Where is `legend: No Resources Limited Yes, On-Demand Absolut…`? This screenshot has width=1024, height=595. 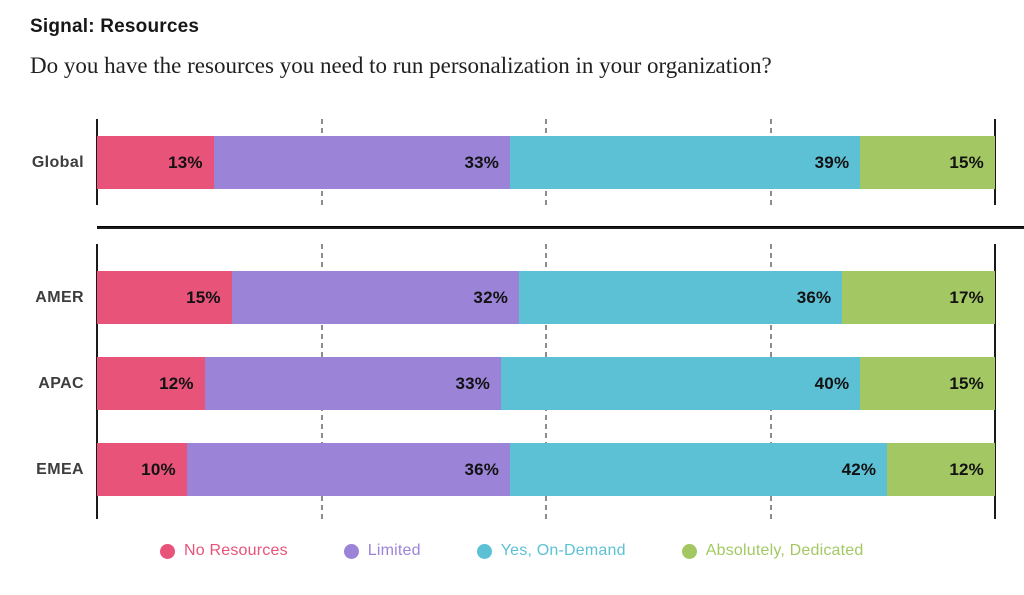
legend: No Resources Limited Yes, On-Demand Absolut… is located at coordinates (592, 551).